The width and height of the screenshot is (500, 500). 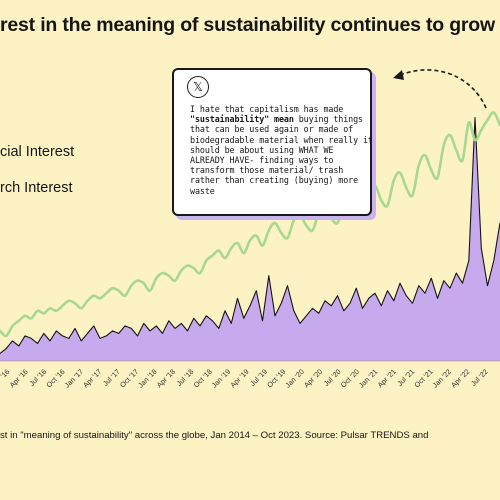 What do you see at coordinates (202, 190) in the screenshot?
I see `tweet-line-9: waste` at bounding box center [202, 190].